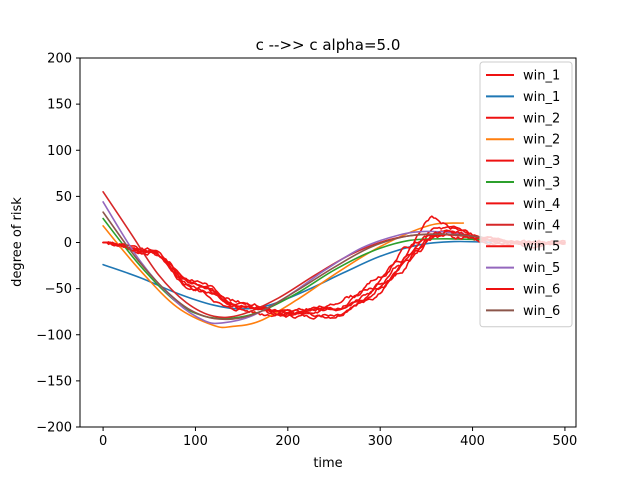 Image resolution: width=640 pixels, height=480 pixels. What do you see at coordinates (59, 59) in the screenshot?
I see `y-tick-label: 200` at bounding box center [59, 59].